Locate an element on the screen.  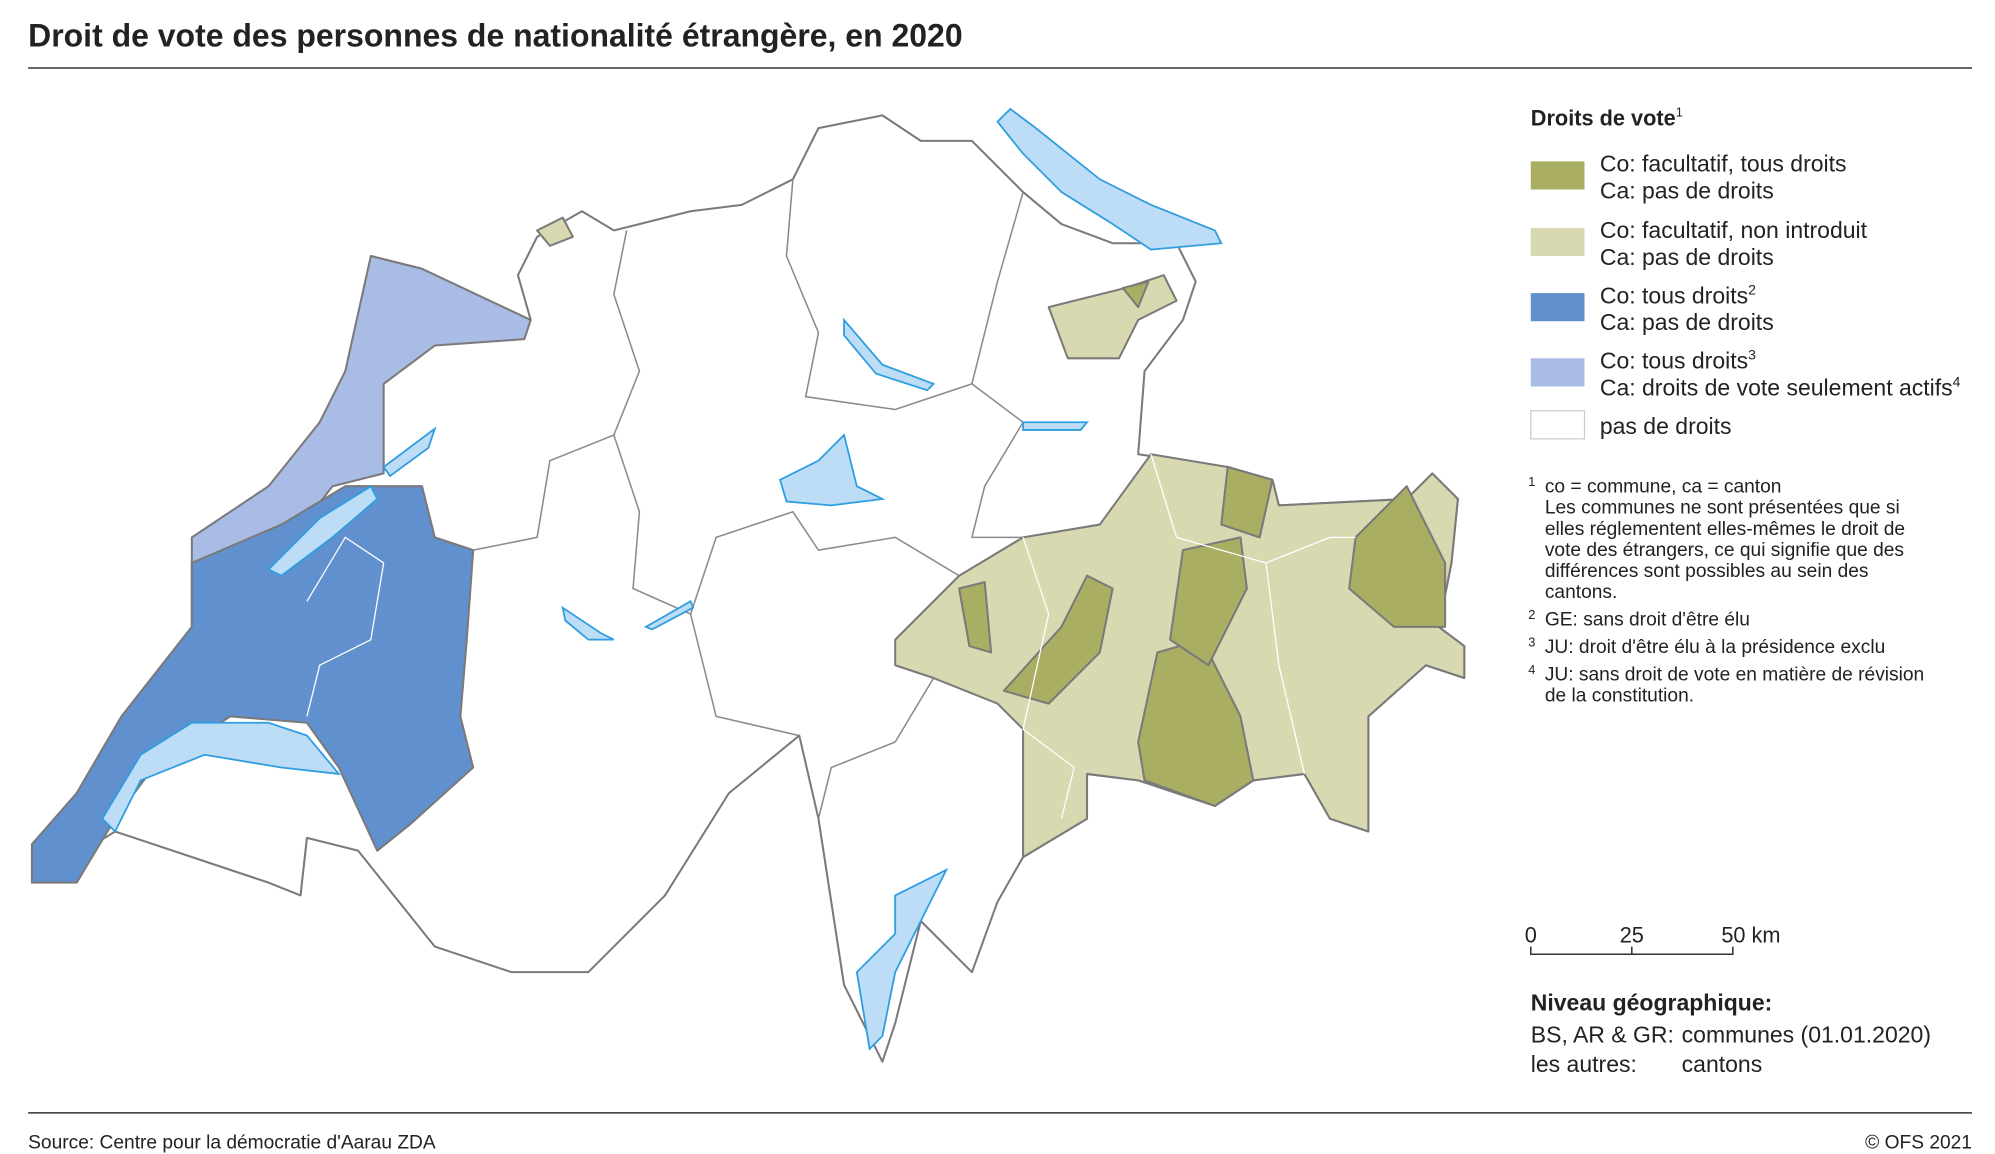
level-key: BS, AR & GR: is located at coordinates (1602, 1035).